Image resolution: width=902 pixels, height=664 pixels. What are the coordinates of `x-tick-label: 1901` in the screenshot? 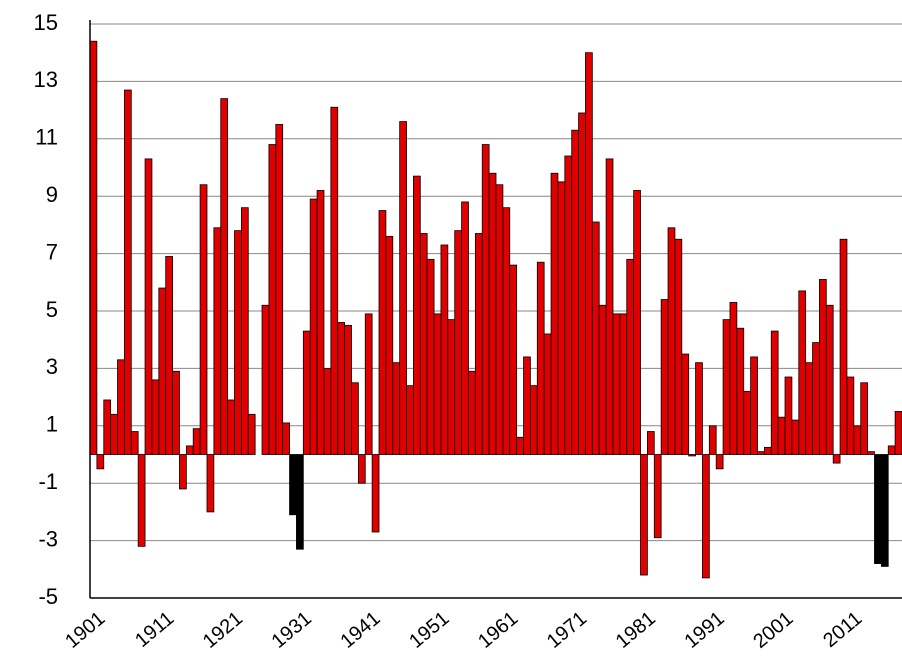 It's located at (85, 629).